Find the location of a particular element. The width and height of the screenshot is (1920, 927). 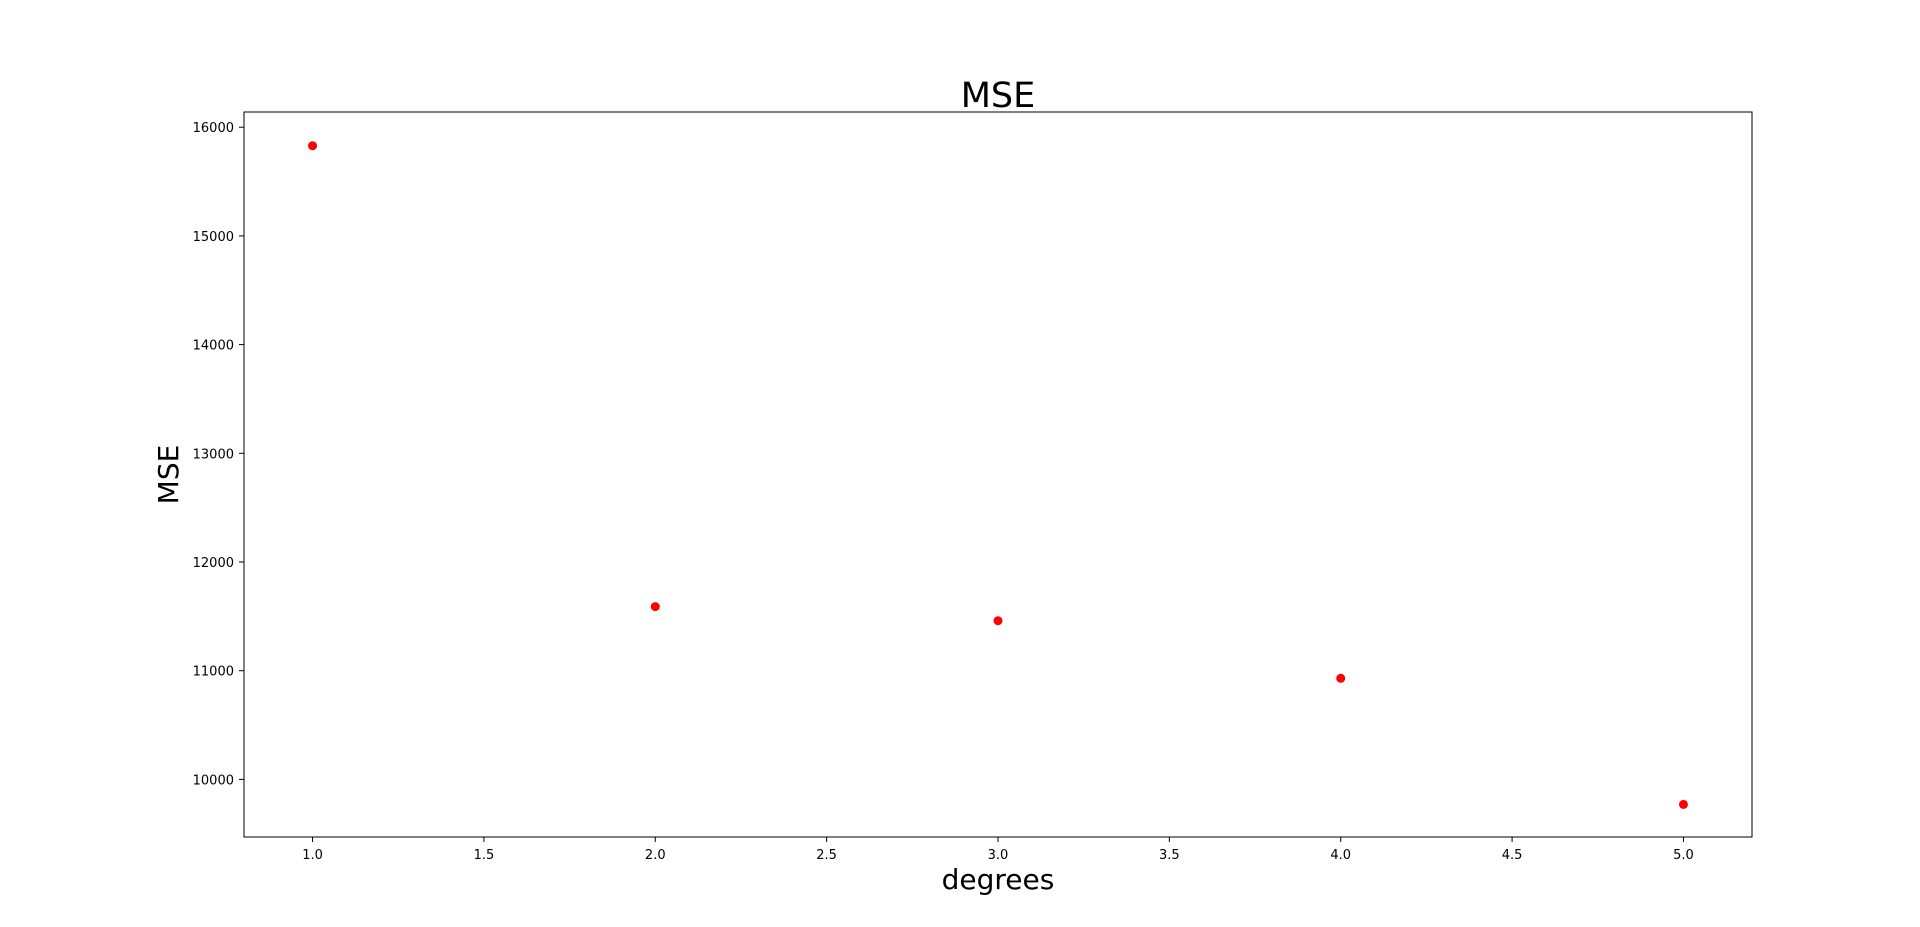

x-tick-label: 3.5 is located at coordinates (1169, 855).